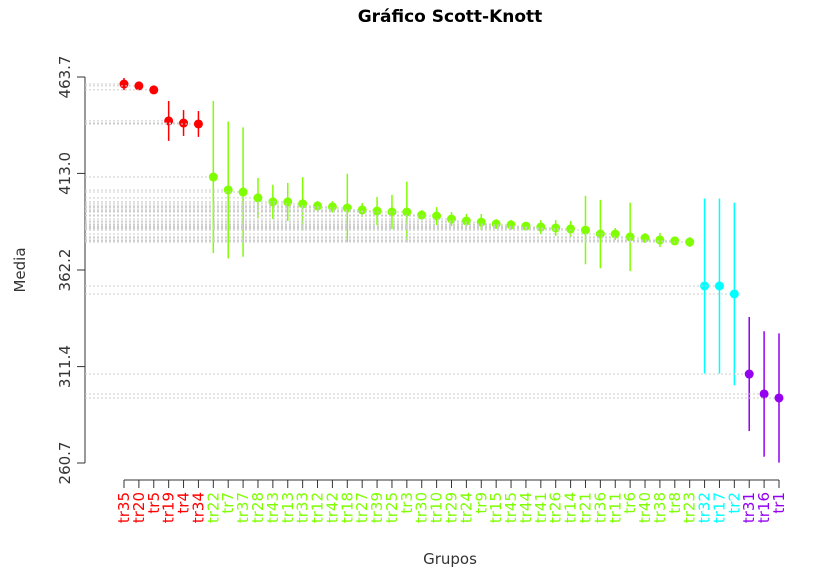 The height and width of the screenshot is (578, 840). What do you see at coordinates (437, 507) in the screenshot?
I see `x-tick-label: tr10` at bounding box center [437, 507].